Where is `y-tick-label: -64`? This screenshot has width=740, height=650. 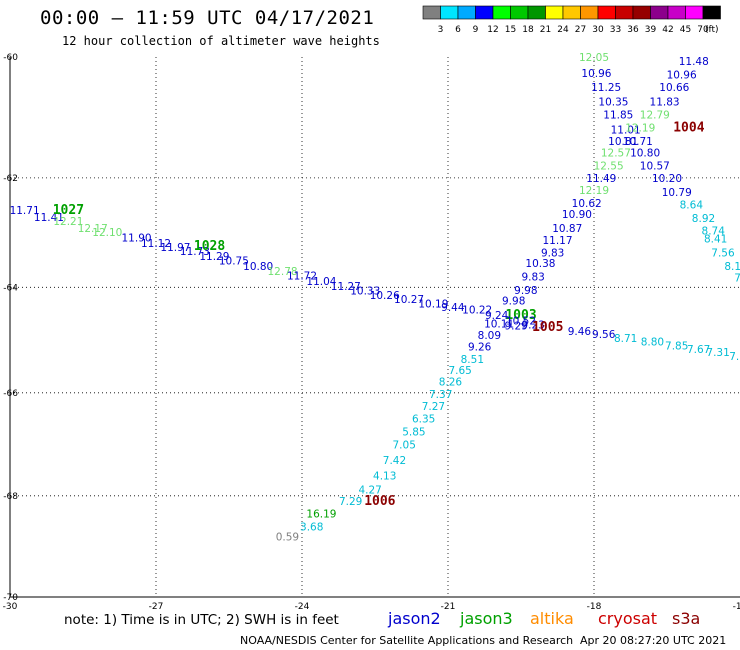
y-tick-label: -64 is located at coordinates (10, 288).